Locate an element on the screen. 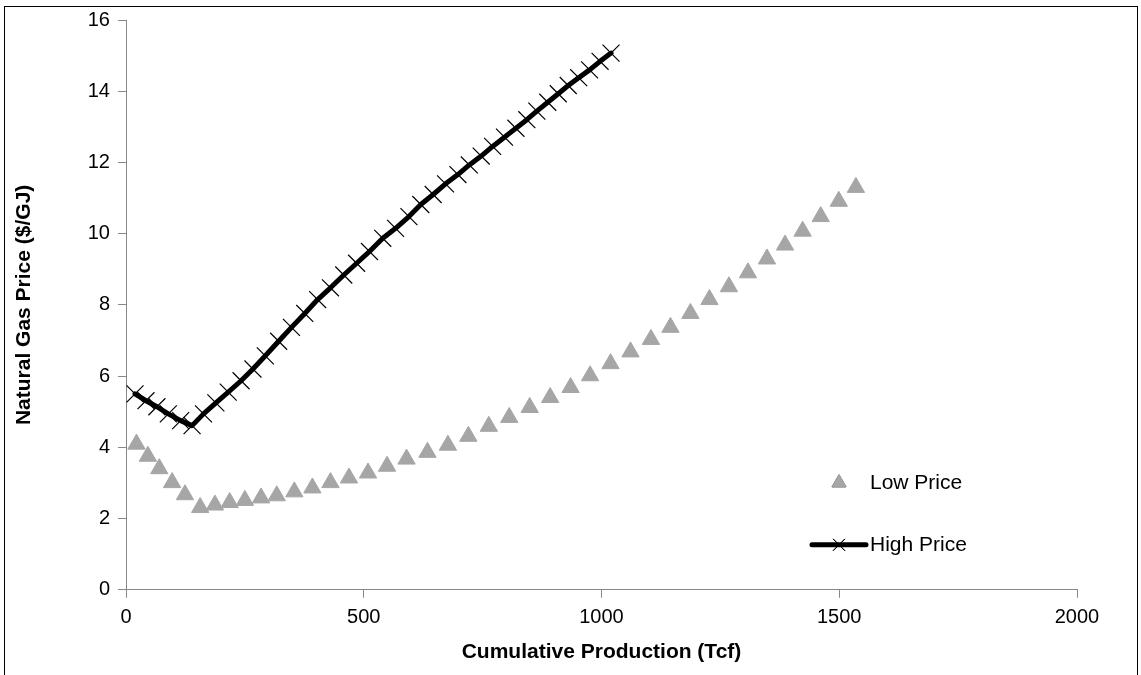 This screenshot has height=675, width=1141. legend-label: High Price is located at coordinates (918, 543).